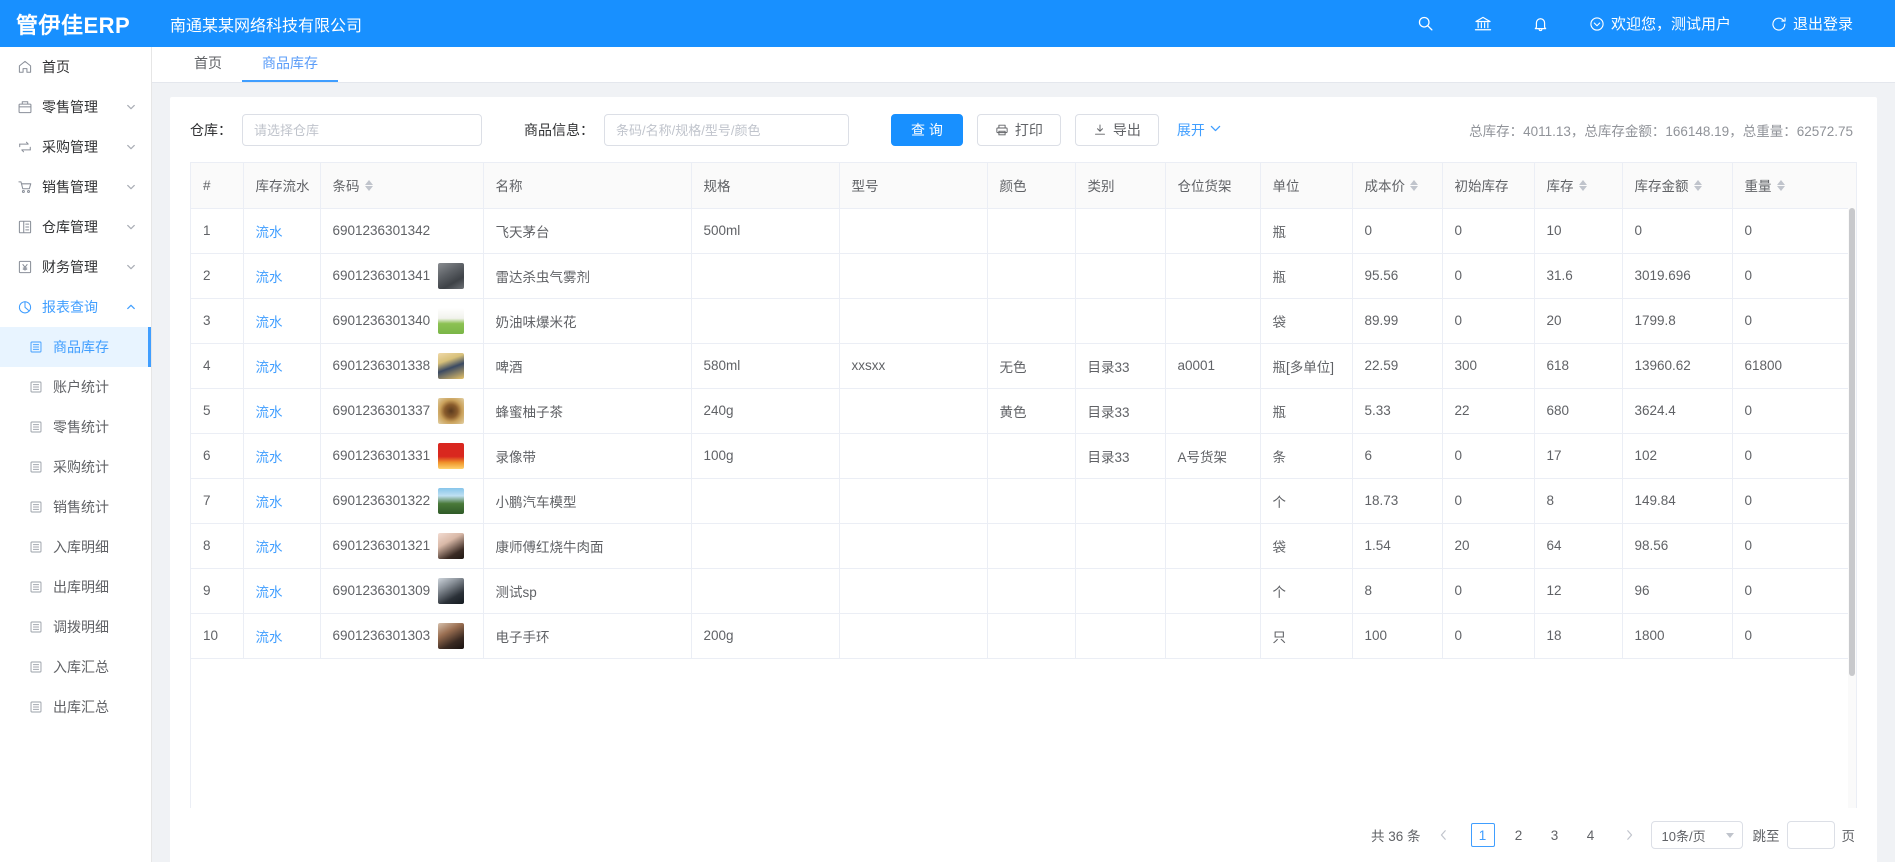 The image size is (1895, 862). Describe the element at coordinates (1023, 591) in the screenshot. I see `table-row: 9 流水 6901236301309 测试sp 个 8 0 12 96 0` at that location.